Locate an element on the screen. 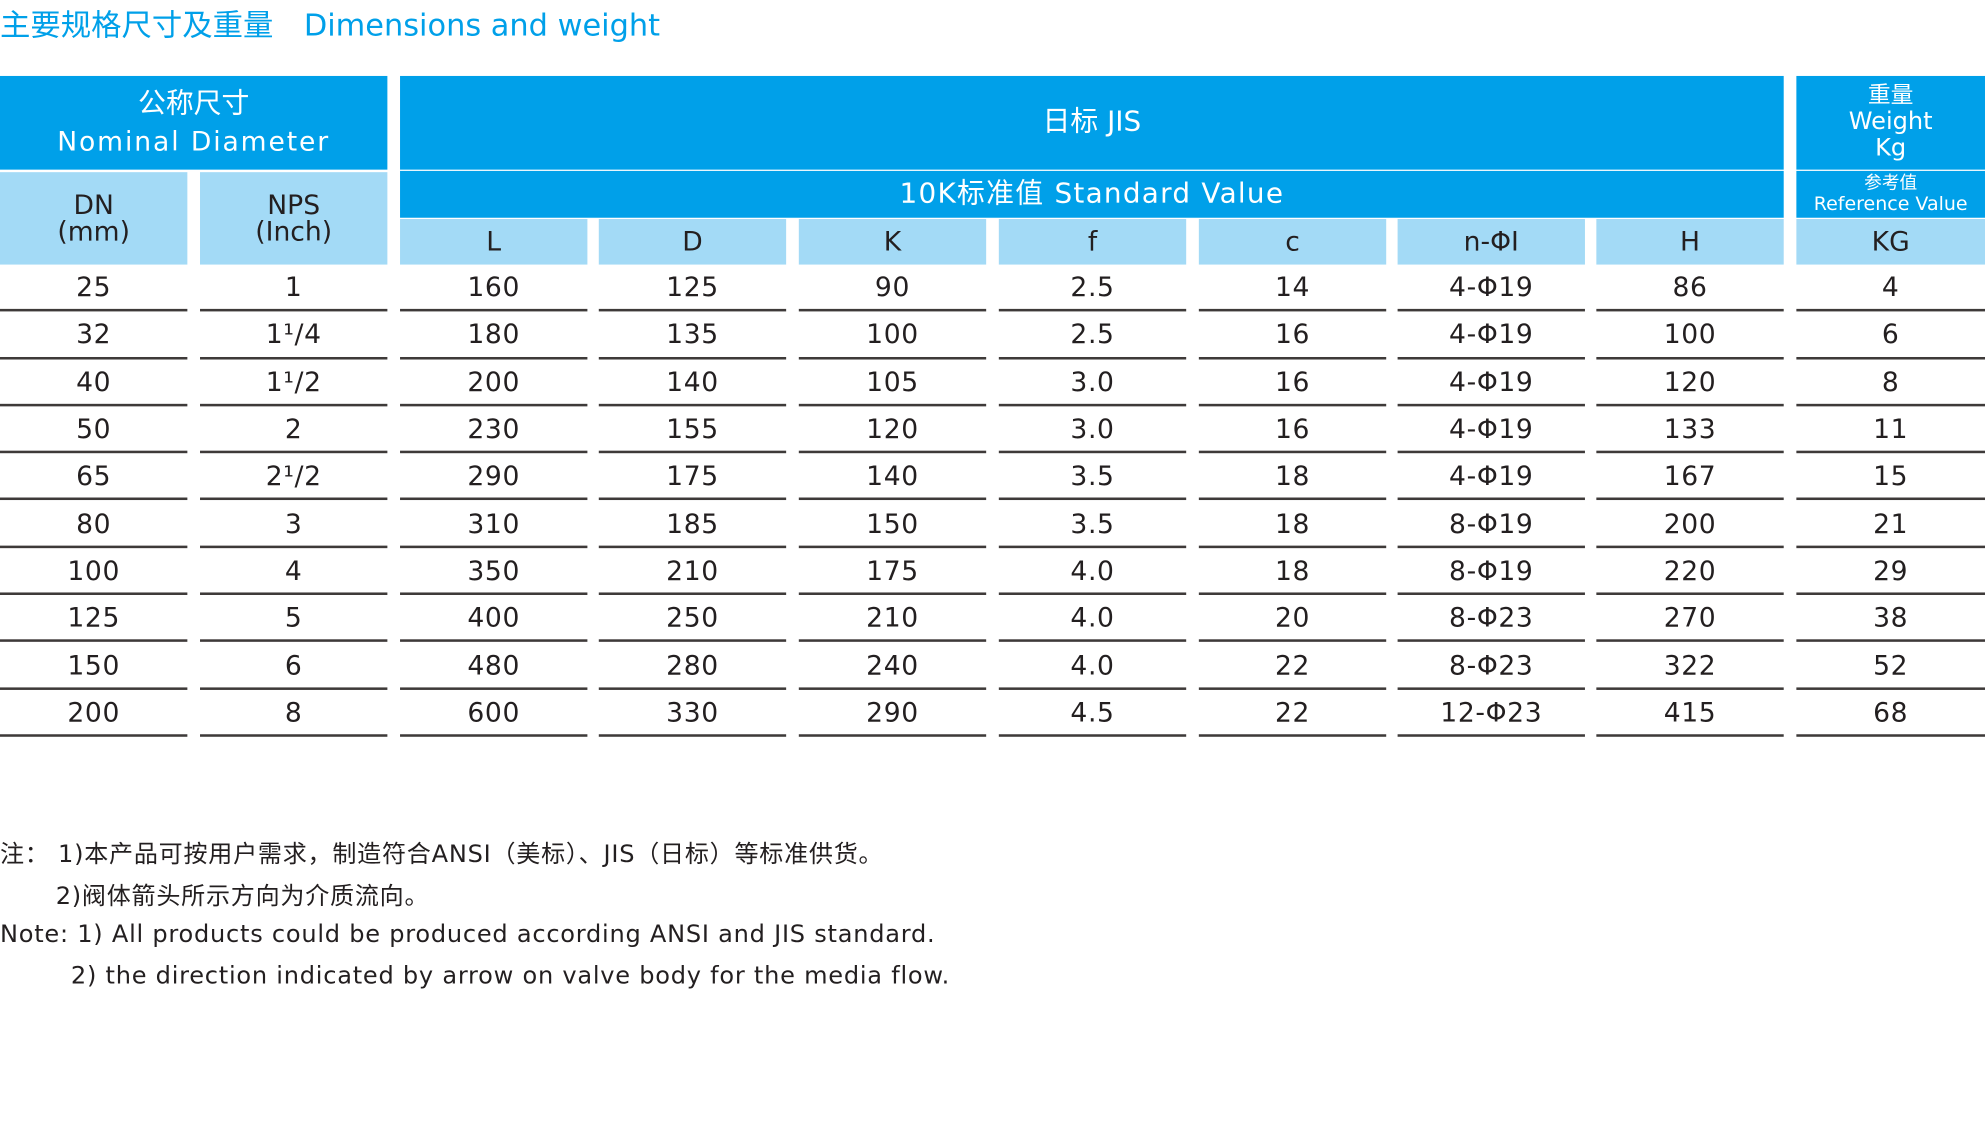 The image size is (1985, 1126). table-cell: 280 is located at coordinates (692, 666).